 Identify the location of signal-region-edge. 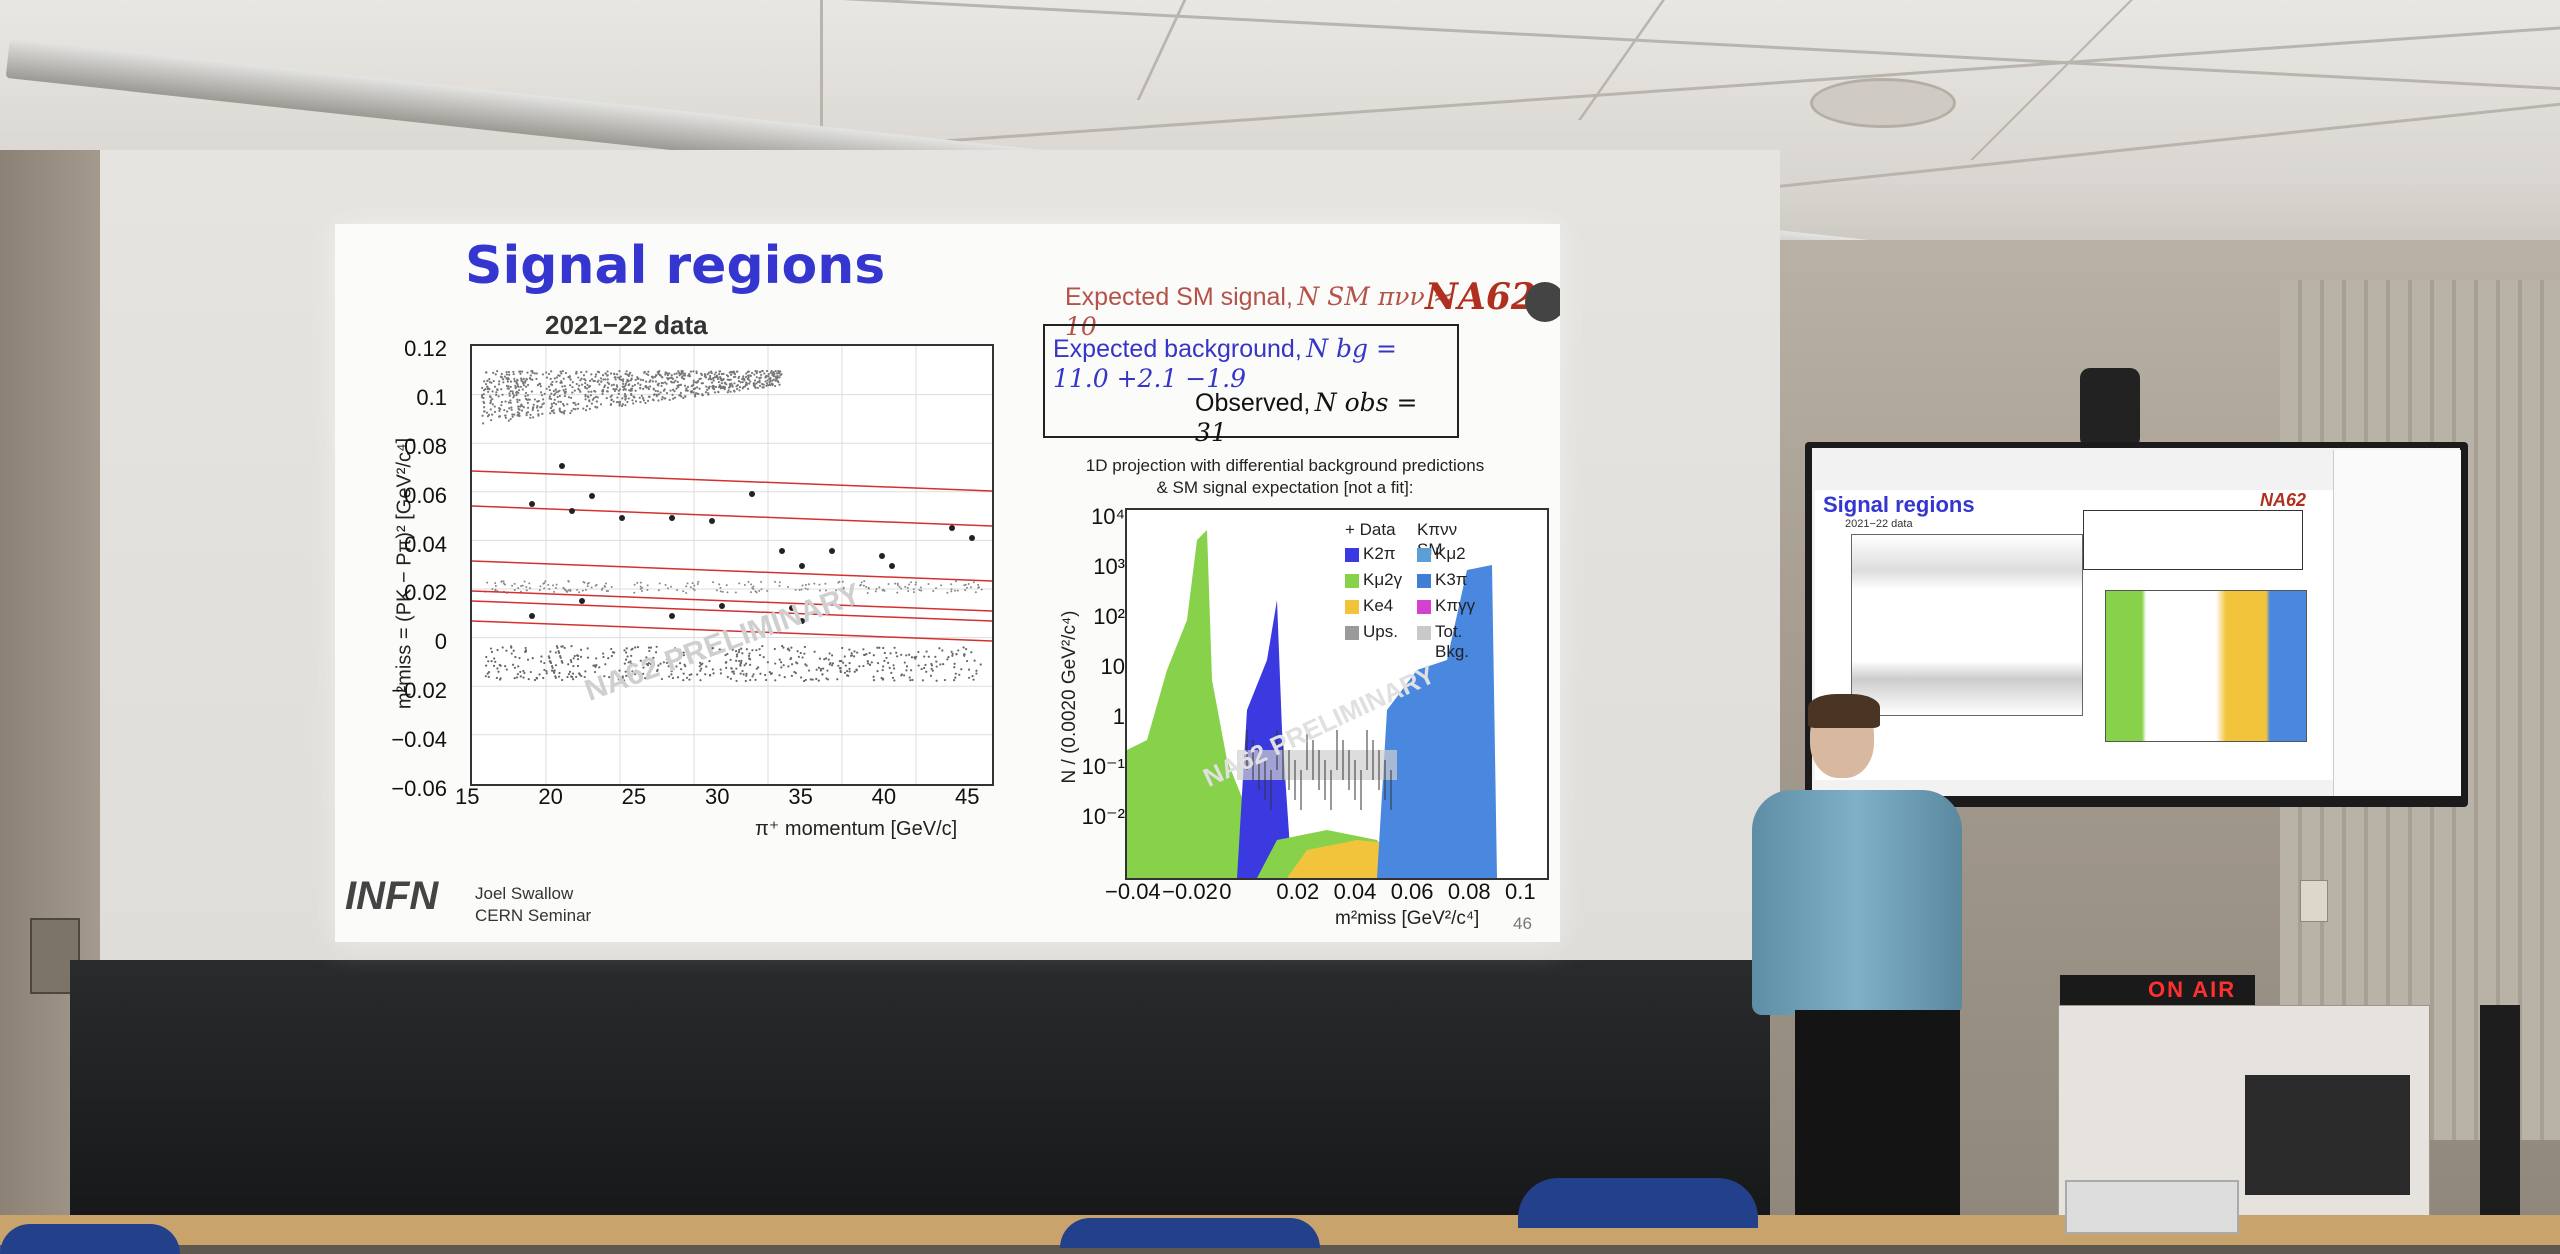
(732, 481).